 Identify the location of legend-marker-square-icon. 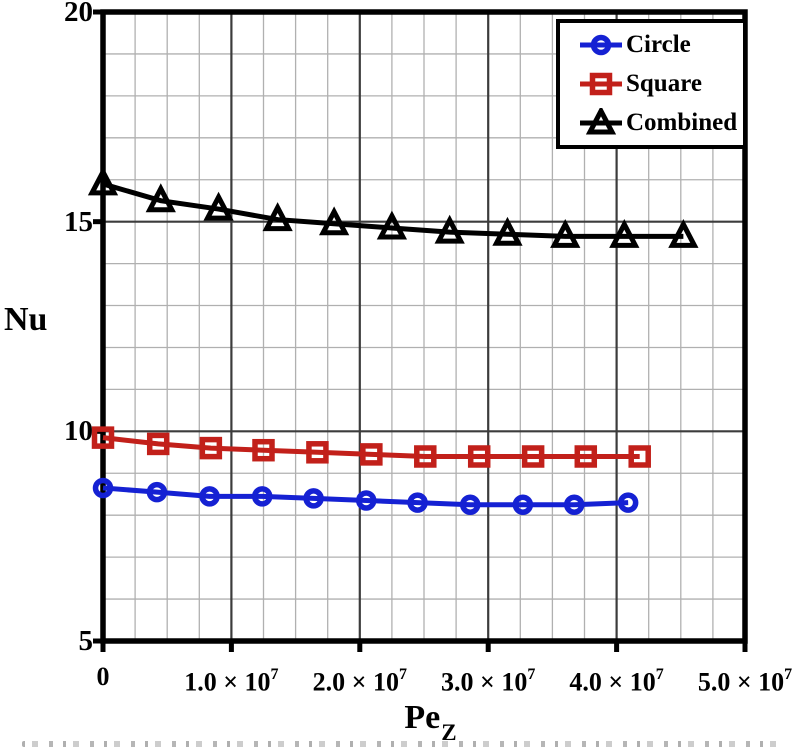
(601, 84).